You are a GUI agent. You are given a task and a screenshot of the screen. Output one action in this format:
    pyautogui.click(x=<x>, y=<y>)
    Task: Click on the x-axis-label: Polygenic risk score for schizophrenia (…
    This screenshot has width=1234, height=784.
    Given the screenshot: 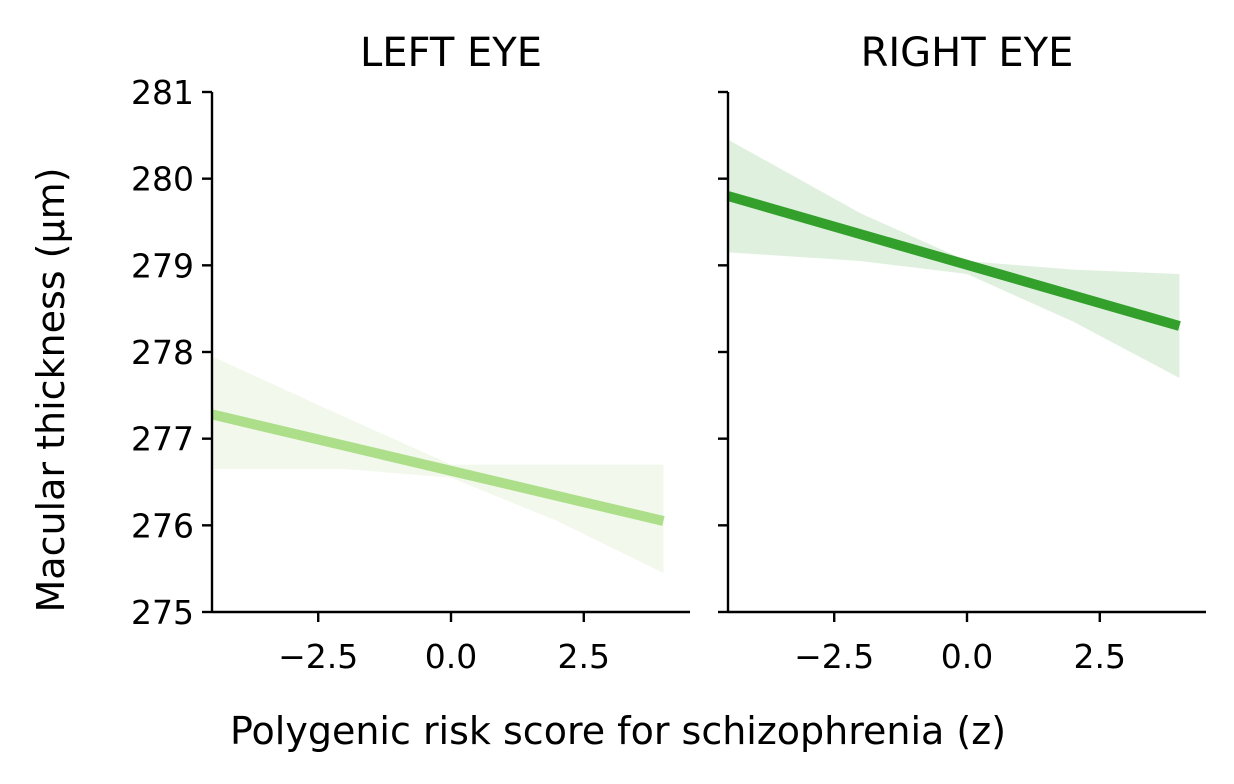 What is the action you would take?
    pyautogui.click(x=618, y=731)
    